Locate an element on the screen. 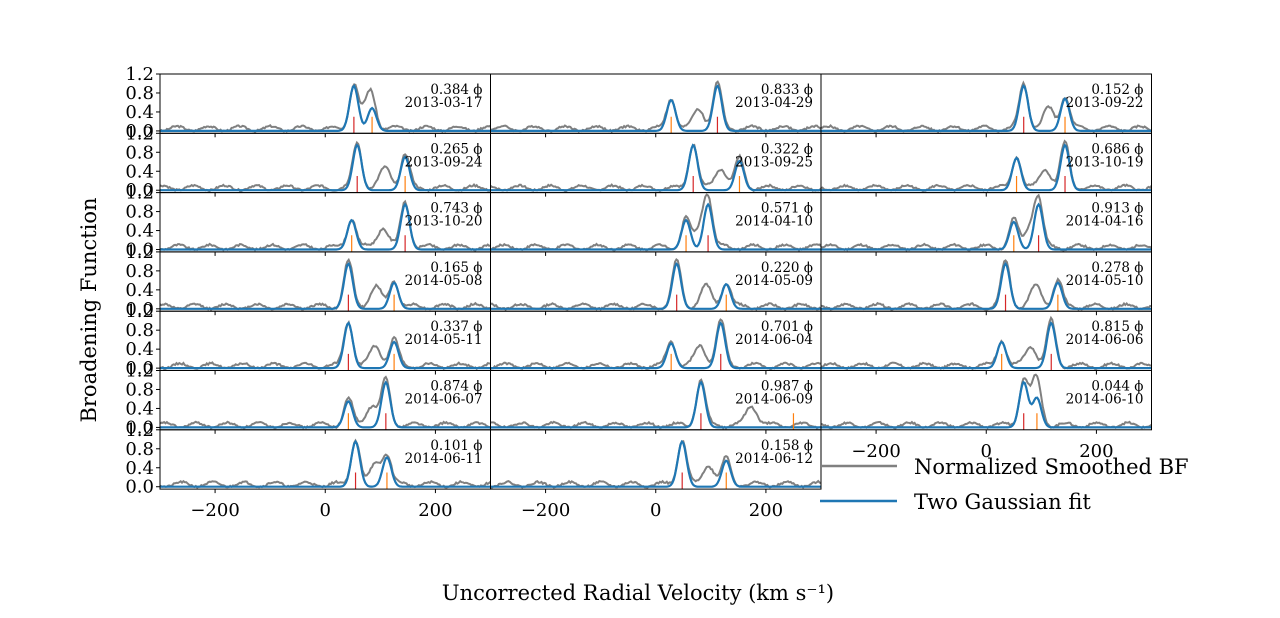  panel-date-label: 2014-06-06 is located at coordinates (1105, 340).